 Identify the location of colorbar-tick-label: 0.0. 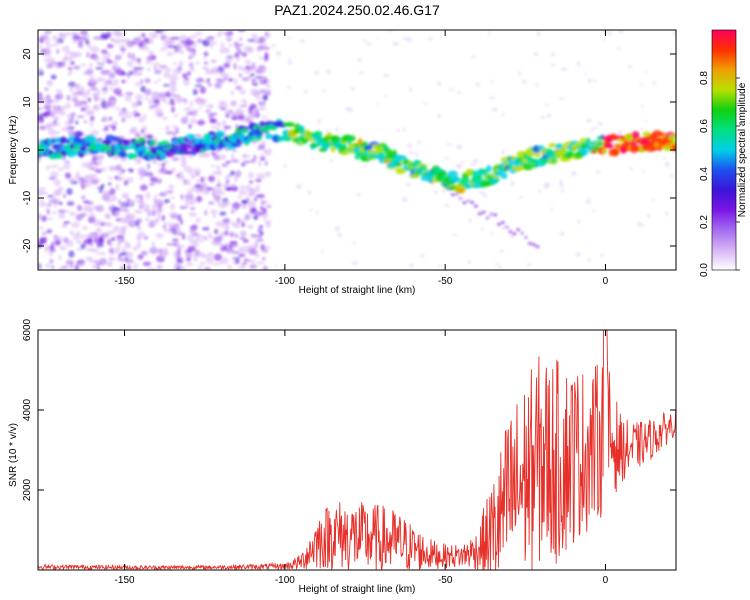
(704, 270).